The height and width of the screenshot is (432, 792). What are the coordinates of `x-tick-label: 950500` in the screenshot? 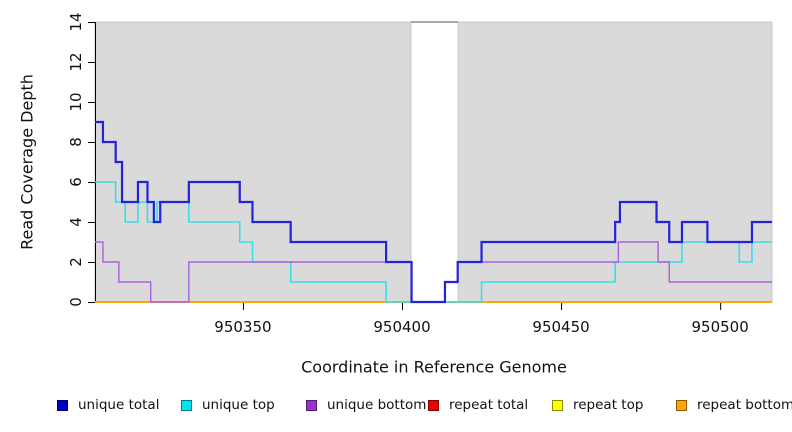 It's located at (720, 327).